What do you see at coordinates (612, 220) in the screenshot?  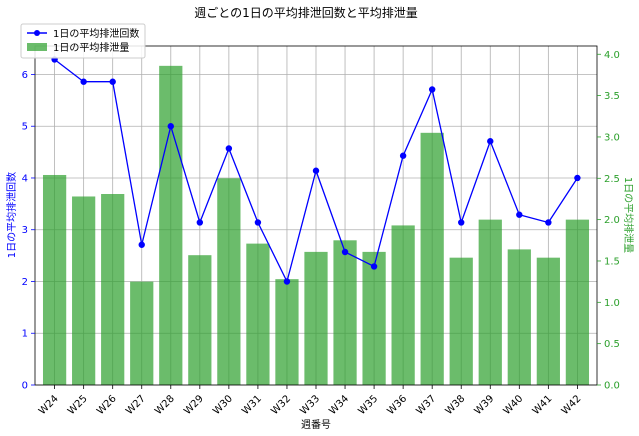 I see `y-right-tick-label: 2.0` at bounding box center [612, 220].